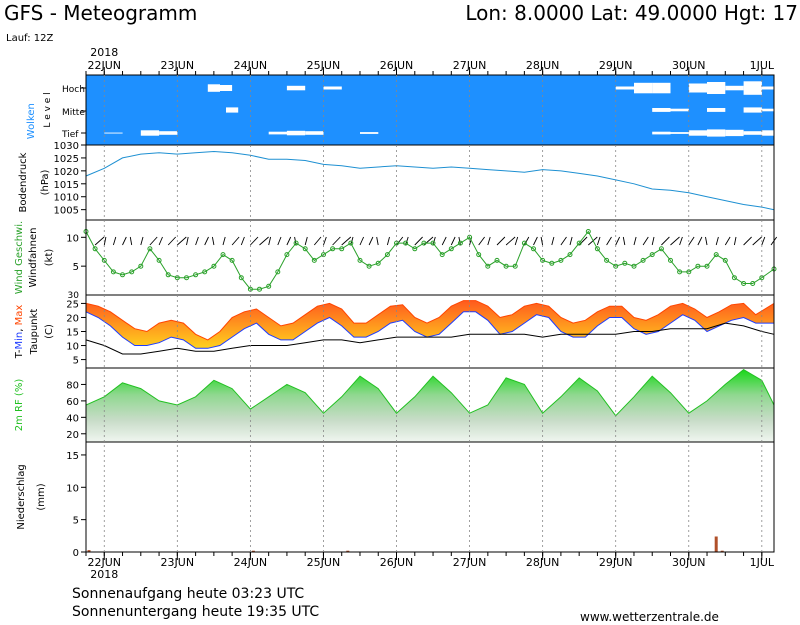 The height and width of the screenshot is (625, 800). What do you see at coordinates (430, 392) in the screenshot?
I see `humidity-line` at bounding box center [430, 392].